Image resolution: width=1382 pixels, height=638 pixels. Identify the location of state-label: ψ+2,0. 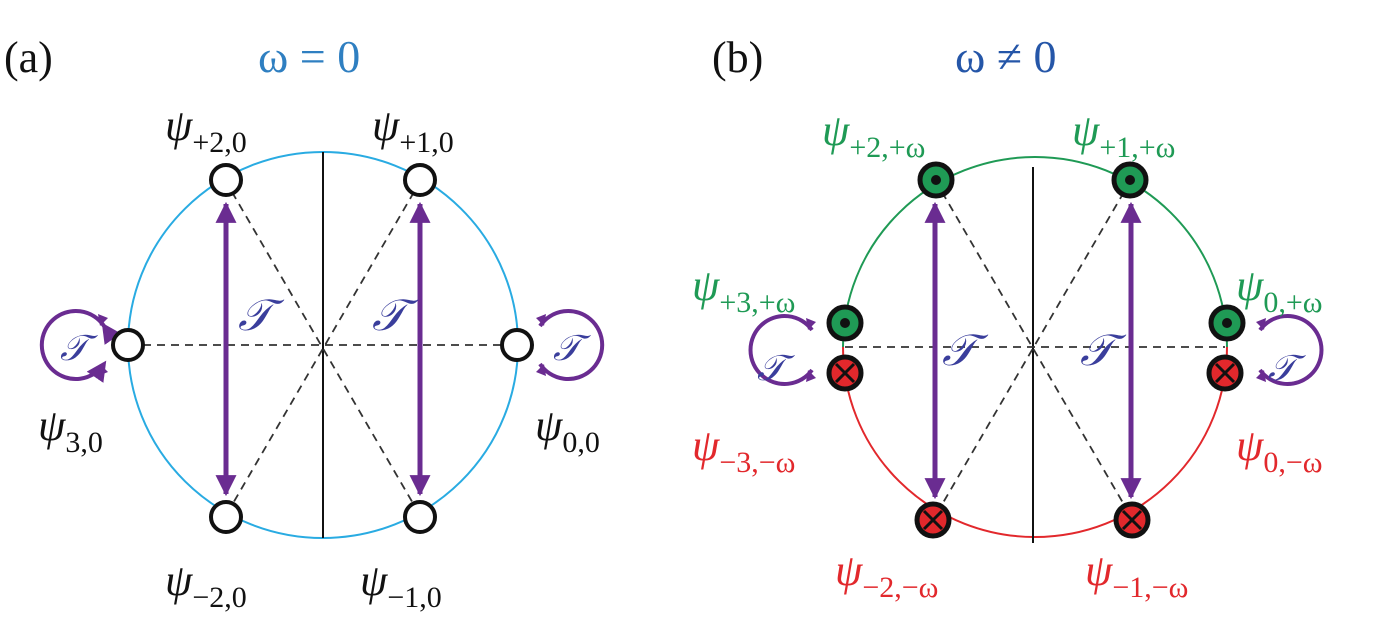
(206, 130).